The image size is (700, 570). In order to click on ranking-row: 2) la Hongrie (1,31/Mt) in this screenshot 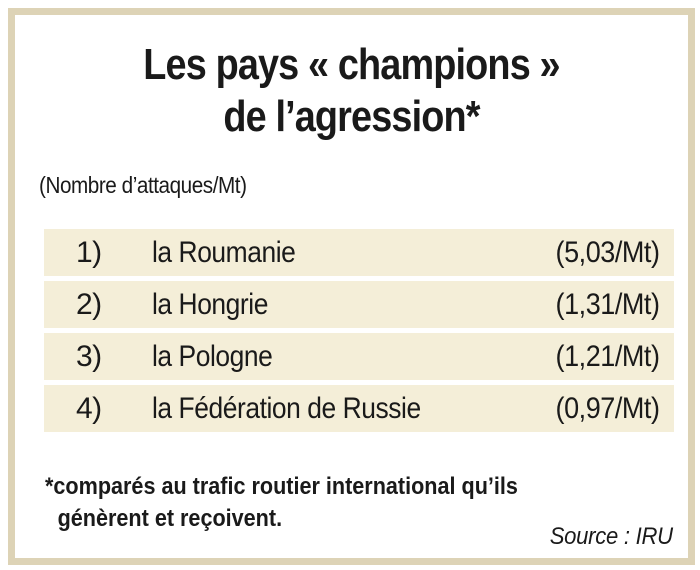, I will do `click(359, 304)`.